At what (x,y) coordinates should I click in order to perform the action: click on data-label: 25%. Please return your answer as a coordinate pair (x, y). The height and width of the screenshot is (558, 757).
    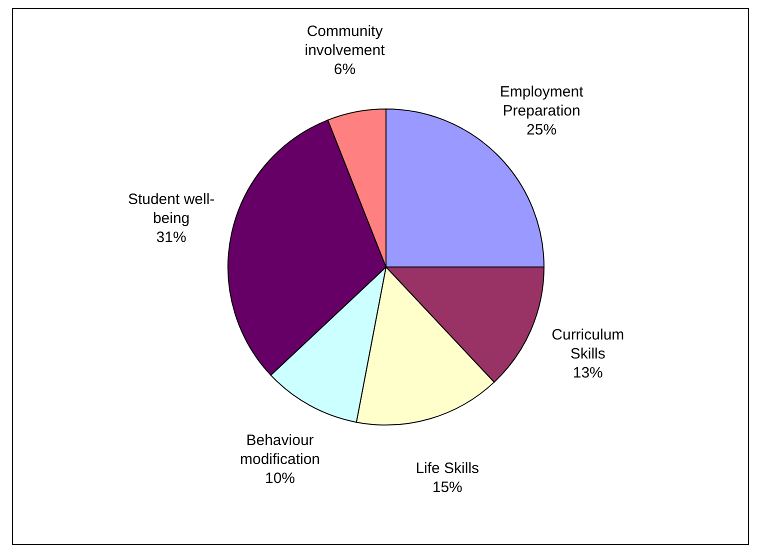
    Looking at the image, I should click on (541, 129).